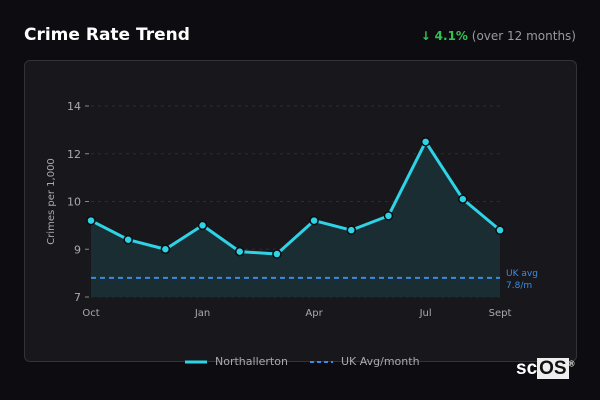 Image resolution: width=600 pixels, height=400 pixels. What do you see at coordinates (522, 274) in the screenshot?
I see `reference-label: UK avg` at bounding box center [522, 274].